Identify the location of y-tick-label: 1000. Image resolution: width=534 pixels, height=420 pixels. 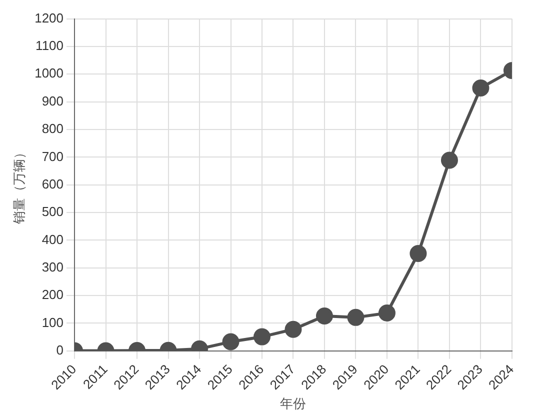
(49, 73).